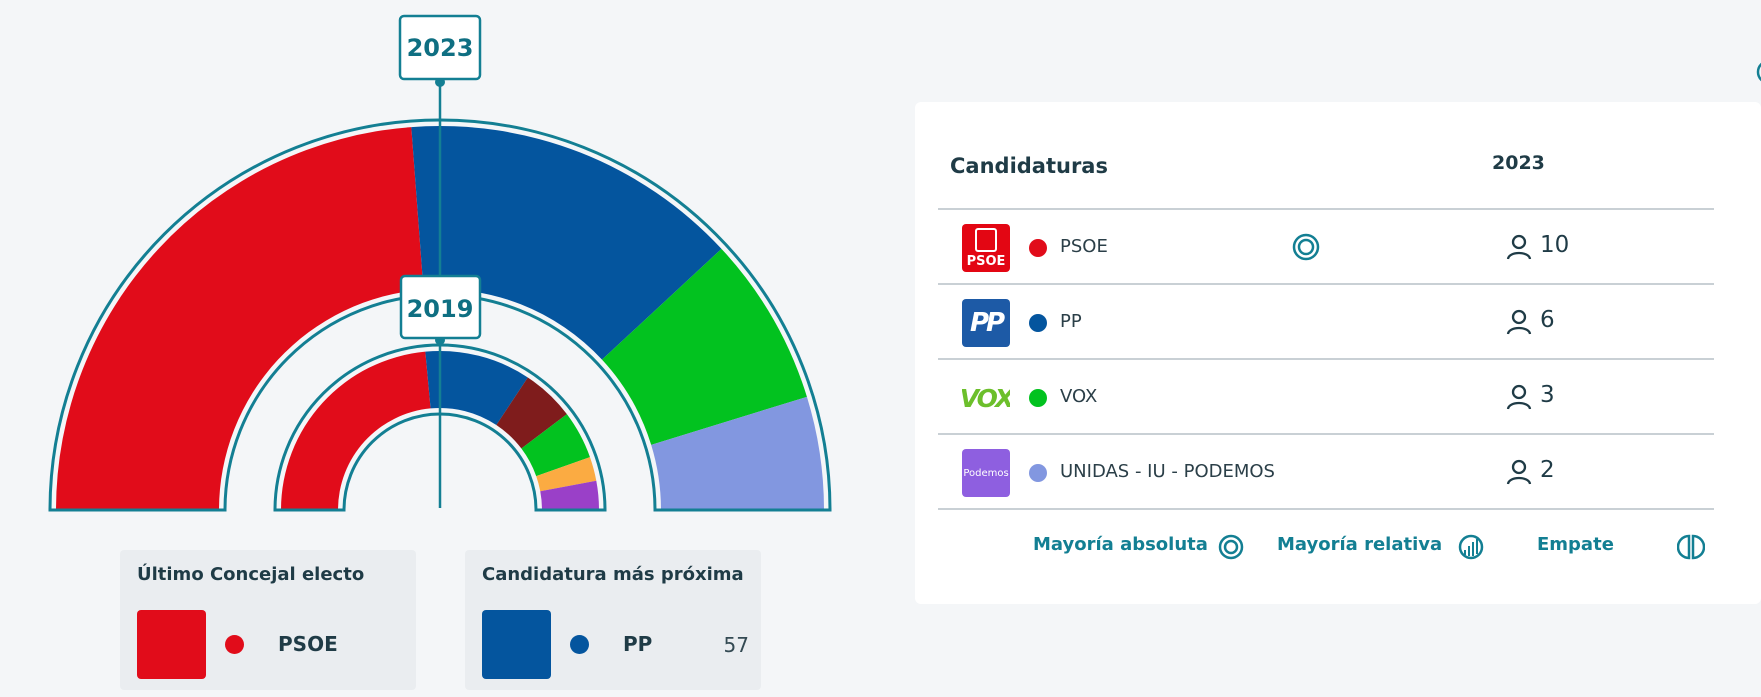 The image size is (1761, 697). I want to click on table-row: VOX VOX 3, so click(1326, 396).